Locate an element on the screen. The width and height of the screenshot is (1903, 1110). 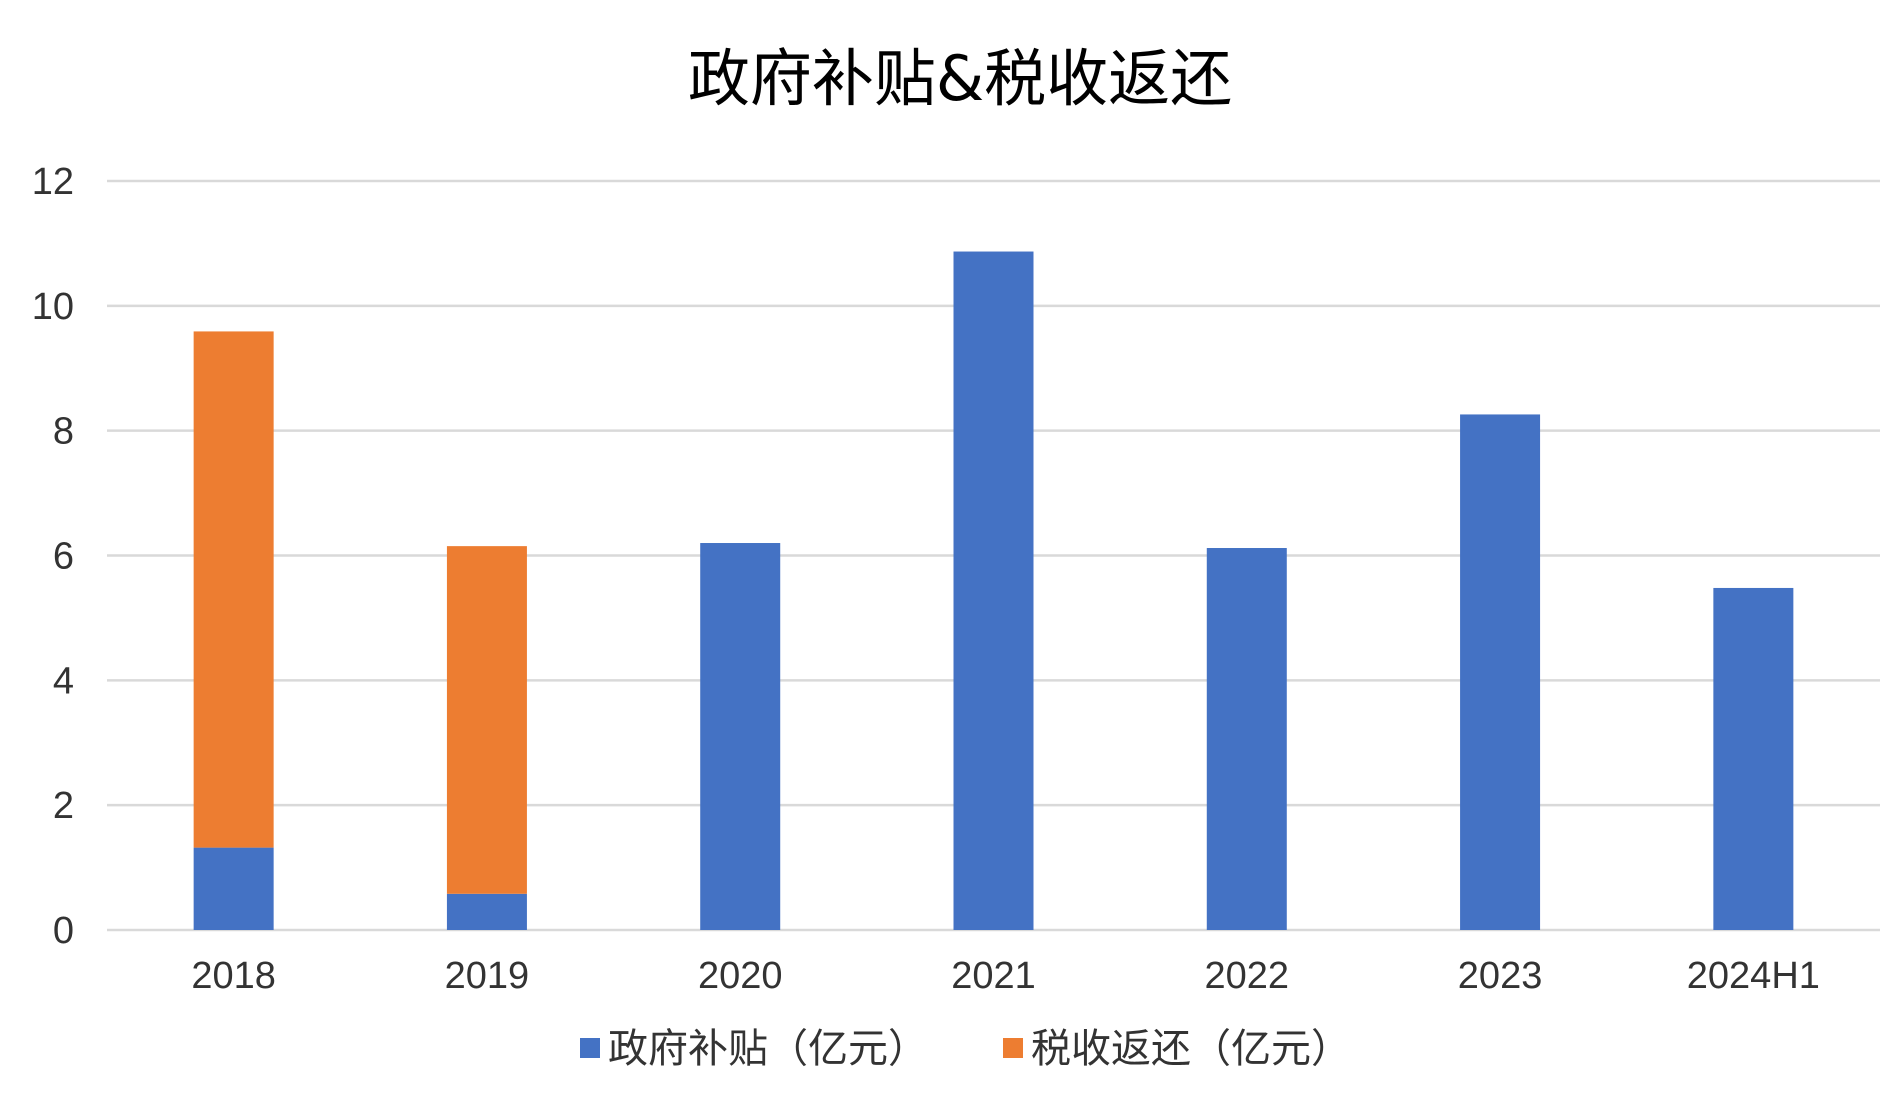
x-tick-label: 2022 is located at coordinates (1247, 976).